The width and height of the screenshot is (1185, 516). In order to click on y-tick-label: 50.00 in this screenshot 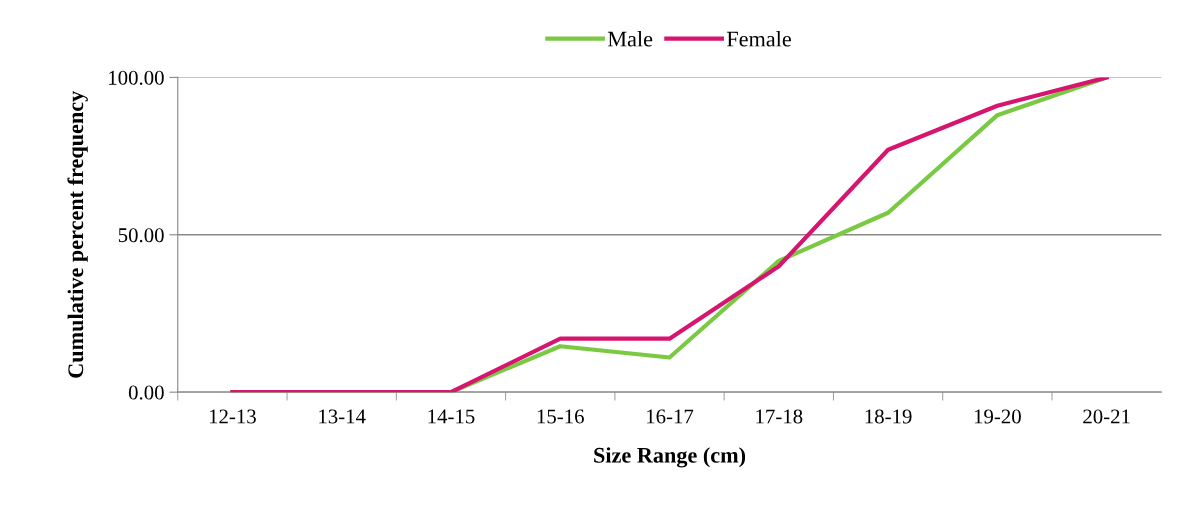, I will do `click(141, 235)`.